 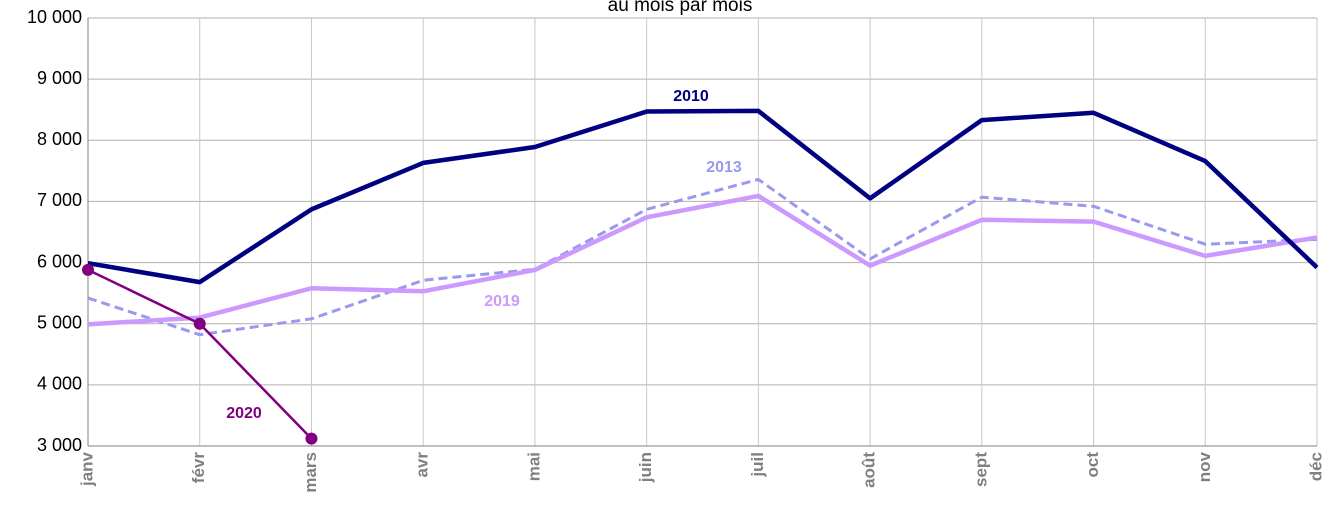 What do you see at coordinates (724, 167) in the screenshot?
I see `series-label: 2013` at bounding box center [724, 167].